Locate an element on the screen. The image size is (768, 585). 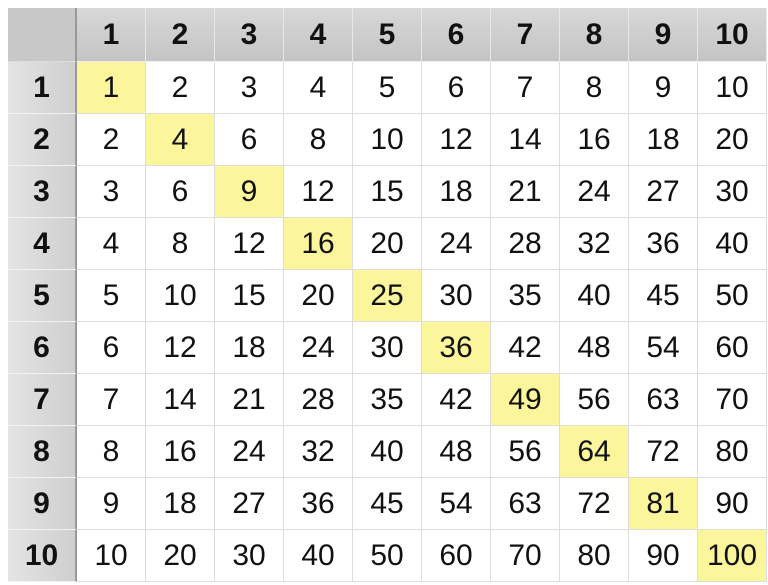
column-header: 5 is located at coordinates (387, 35).